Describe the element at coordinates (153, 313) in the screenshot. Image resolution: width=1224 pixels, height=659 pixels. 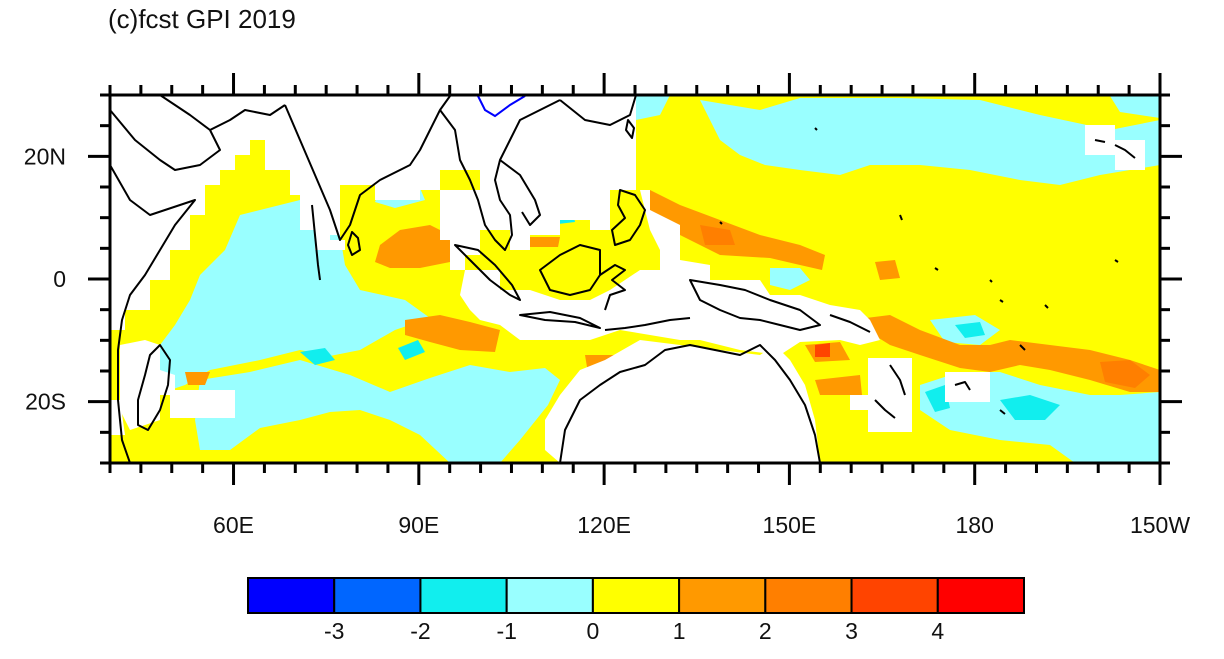
I see `coastline-africa` at that location.